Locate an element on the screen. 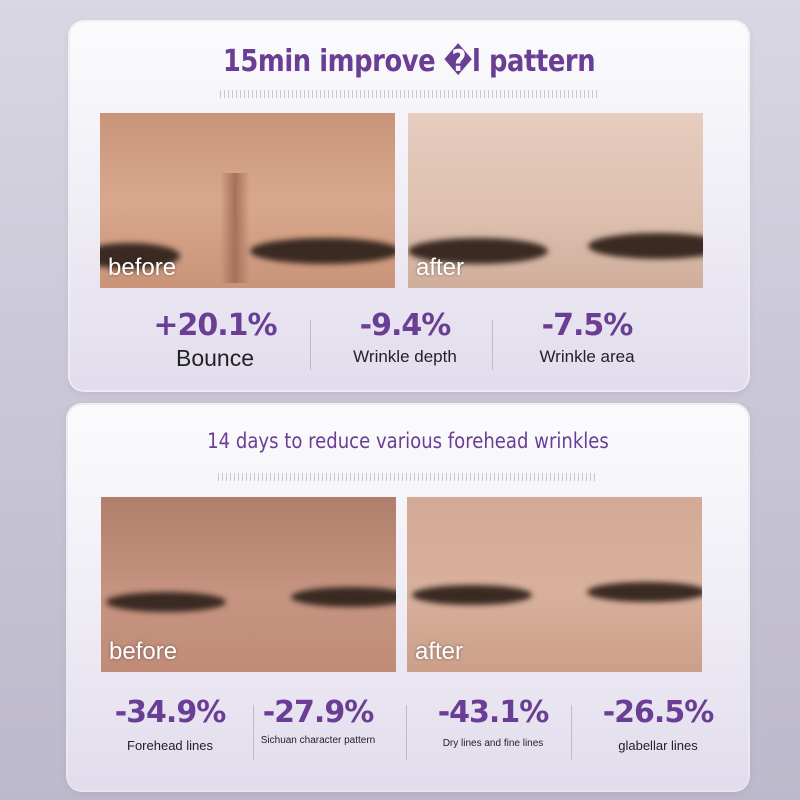 This screenshot has height=800, width=800. stat-forehead-lines: -34.9% Forehead lines is located at coordinates (170, 724).